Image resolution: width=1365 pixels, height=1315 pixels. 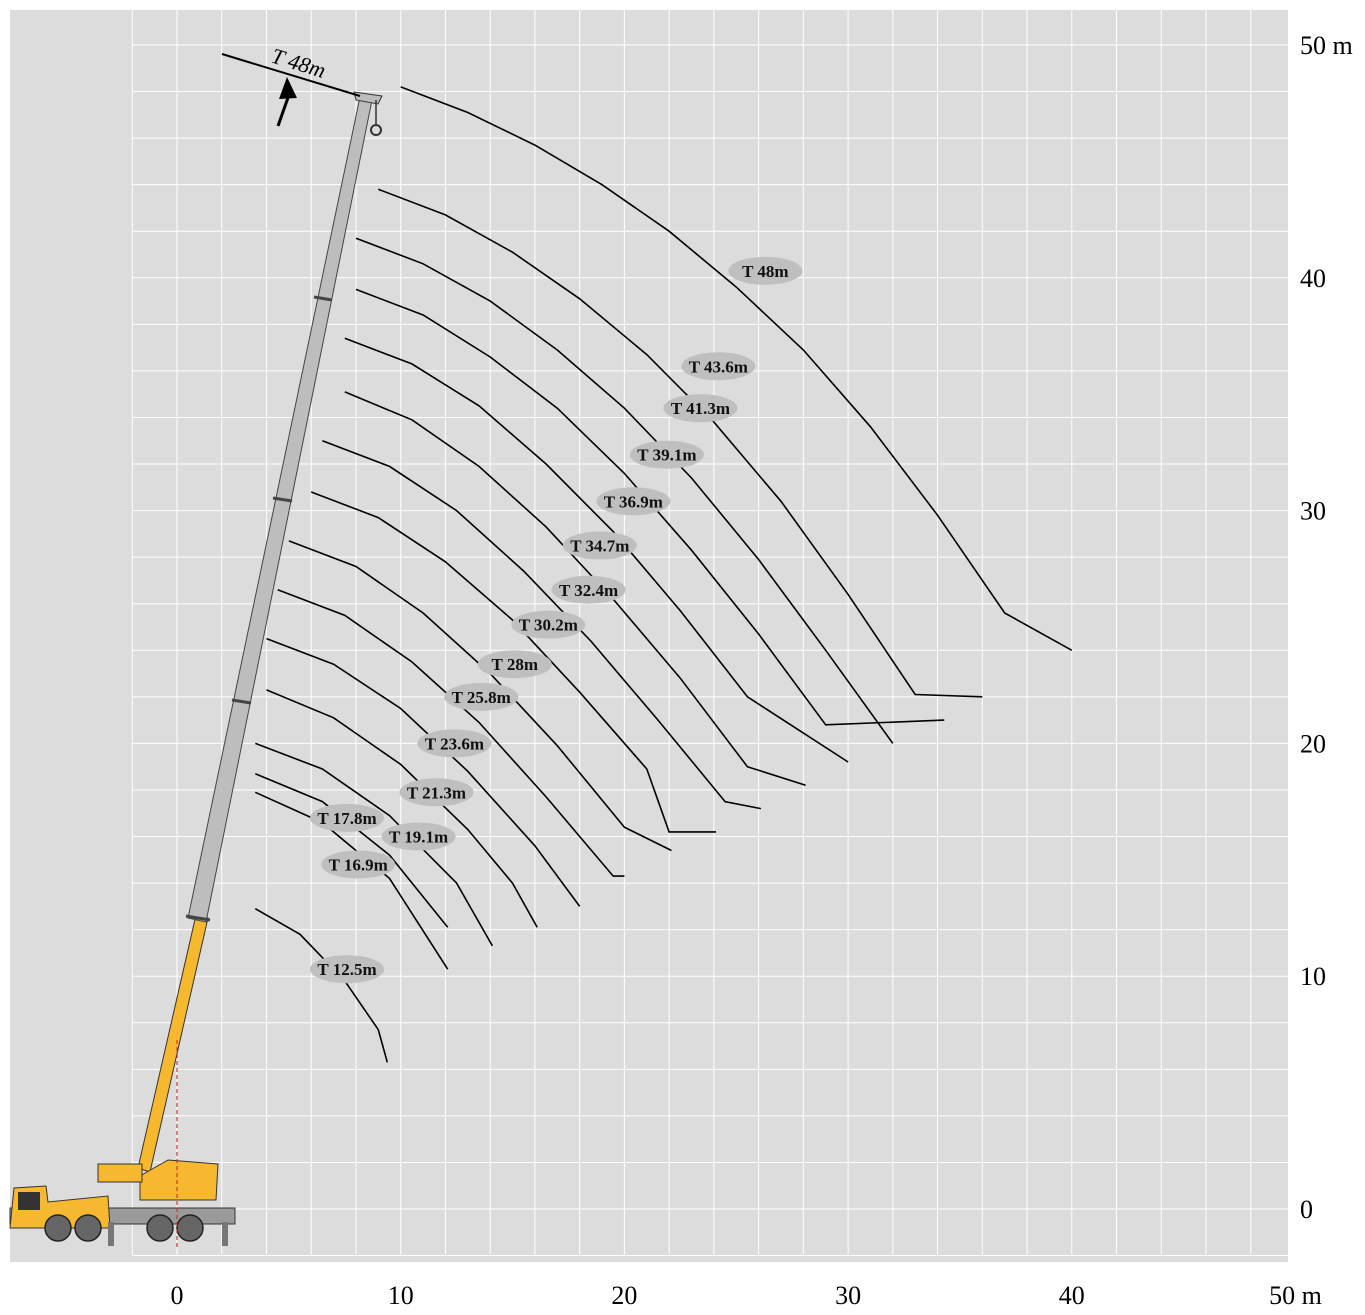 I want to click on range-label: T 19.1m, so click(x=418, y=836).